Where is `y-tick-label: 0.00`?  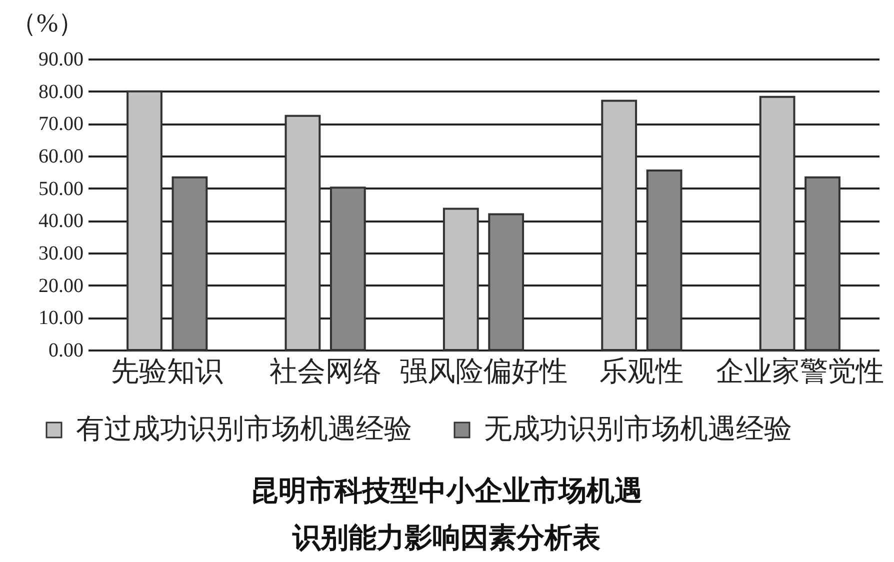 y-tick-label: 0.00 is located at coordinates (66, 351).